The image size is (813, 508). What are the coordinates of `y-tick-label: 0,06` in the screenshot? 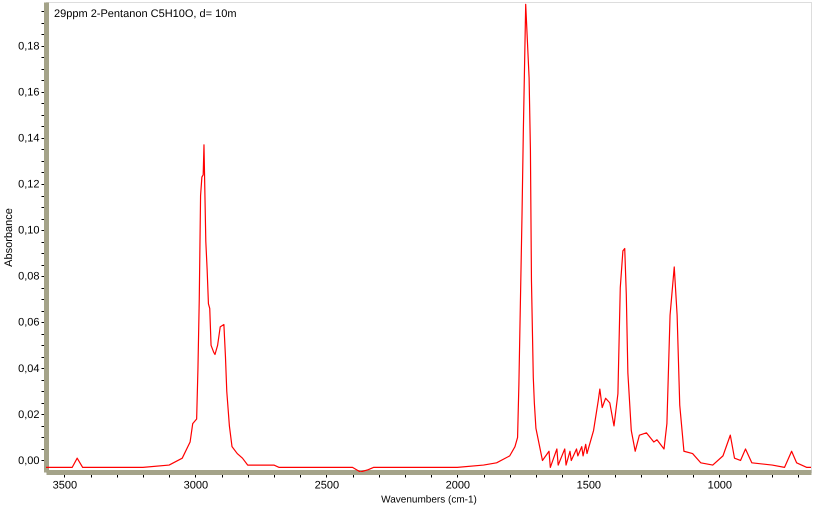 It's located at (29, 322).